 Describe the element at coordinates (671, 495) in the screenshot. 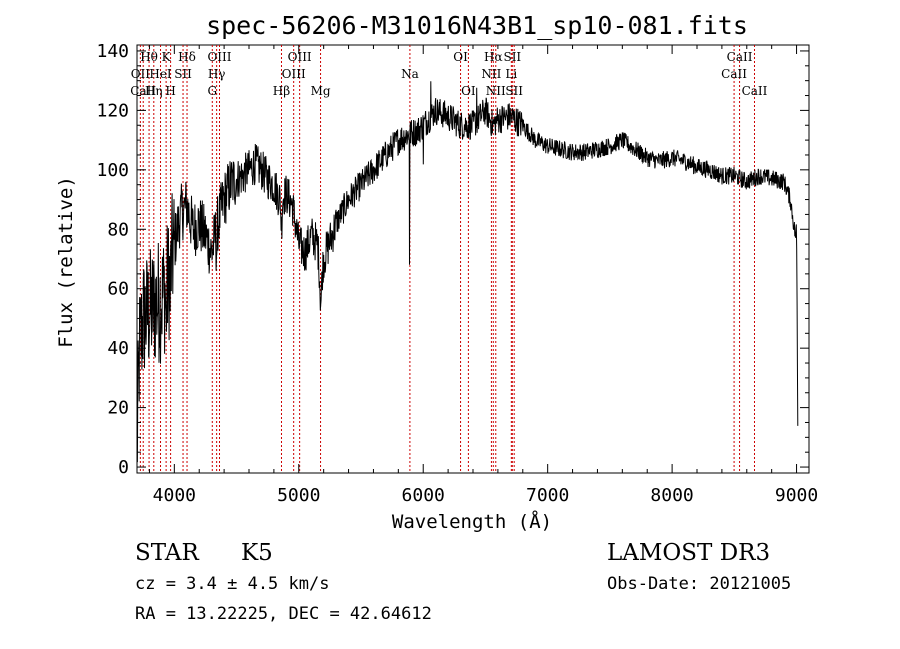

I see `x-tick-label: 8000` at that location.